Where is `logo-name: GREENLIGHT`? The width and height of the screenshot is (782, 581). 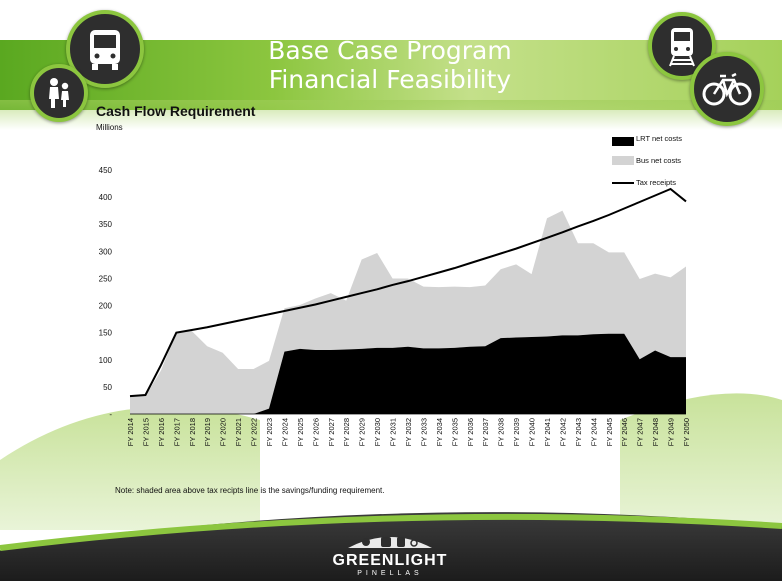
logo-name: GREENLIGHT is located at coordinates (390, 560).